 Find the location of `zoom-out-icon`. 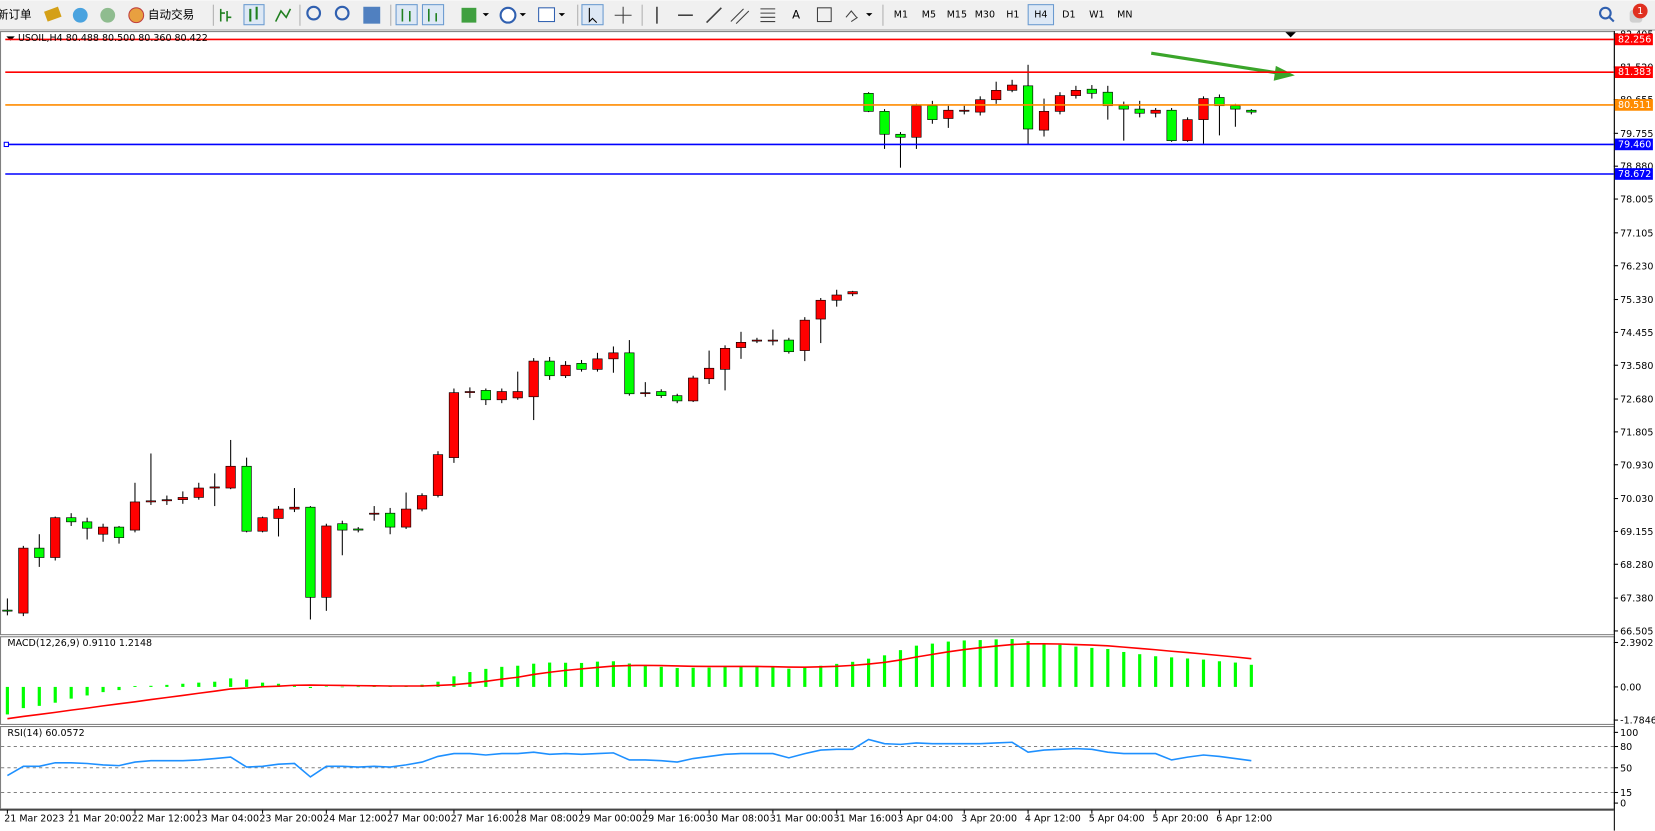

zoom-out-icon is located at coordinates (342, 13).